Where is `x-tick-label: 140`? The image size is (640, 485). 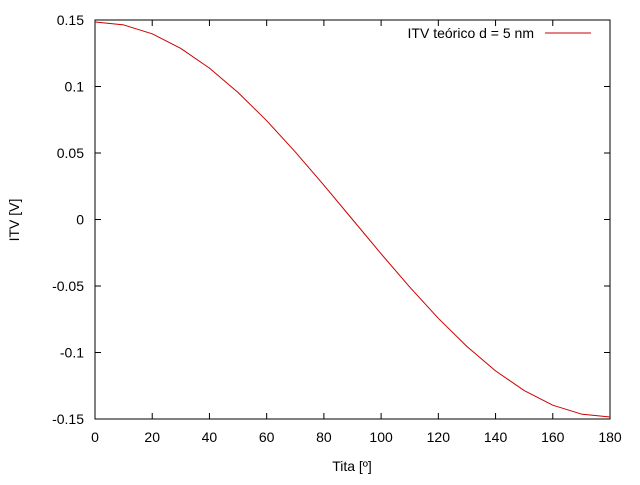 x-tick-label: 140 is located at coordinates (496, 437).